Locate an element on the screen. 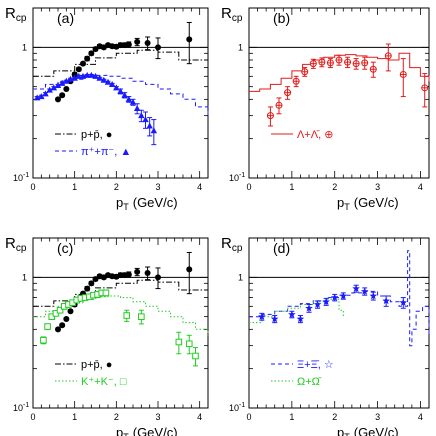  panel-label: (c) is located at coordinates (65, 248).